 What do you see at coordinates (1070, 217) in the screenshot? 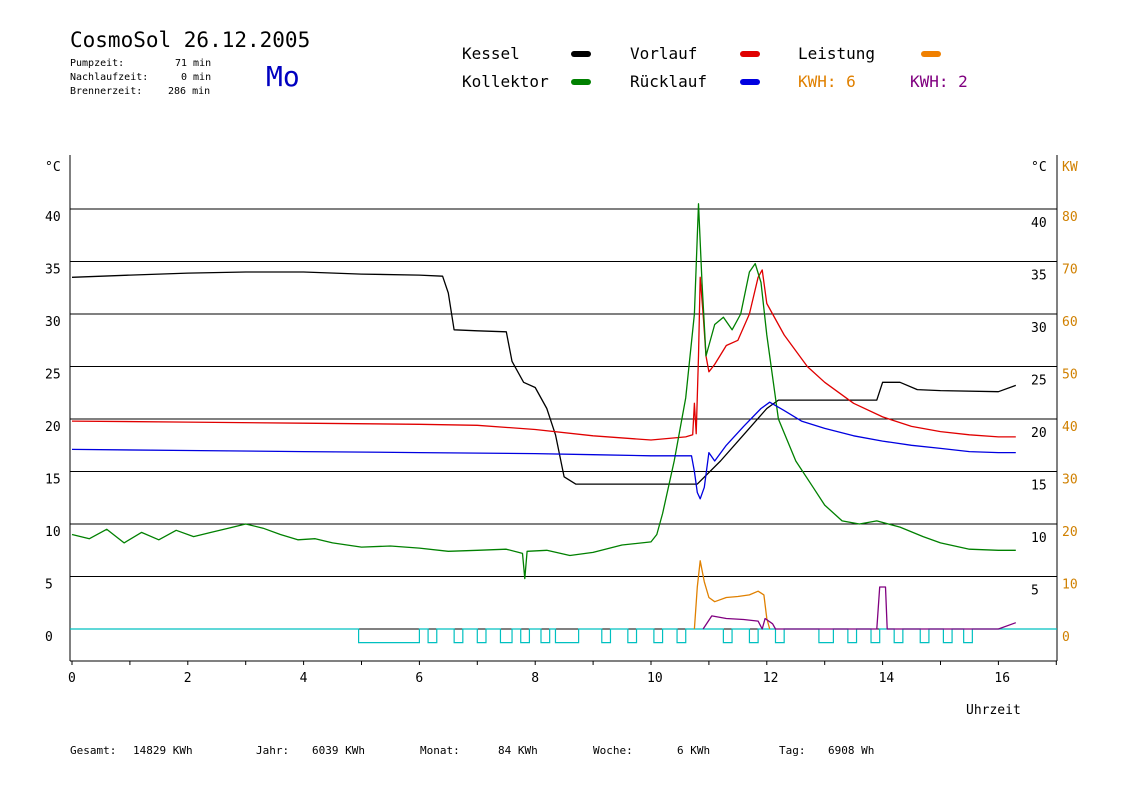
I see `y-right-power-tick-label-80: 80` at bounding box center [1070, 217].